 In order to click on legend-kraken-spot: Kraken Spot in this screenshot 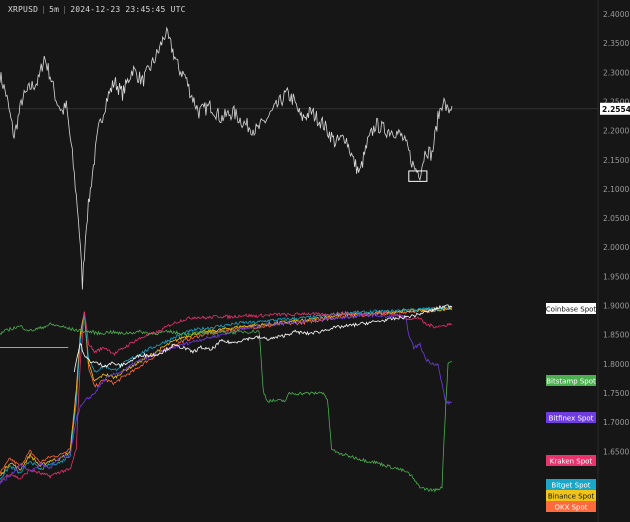, I will do `click(571, 460)`.